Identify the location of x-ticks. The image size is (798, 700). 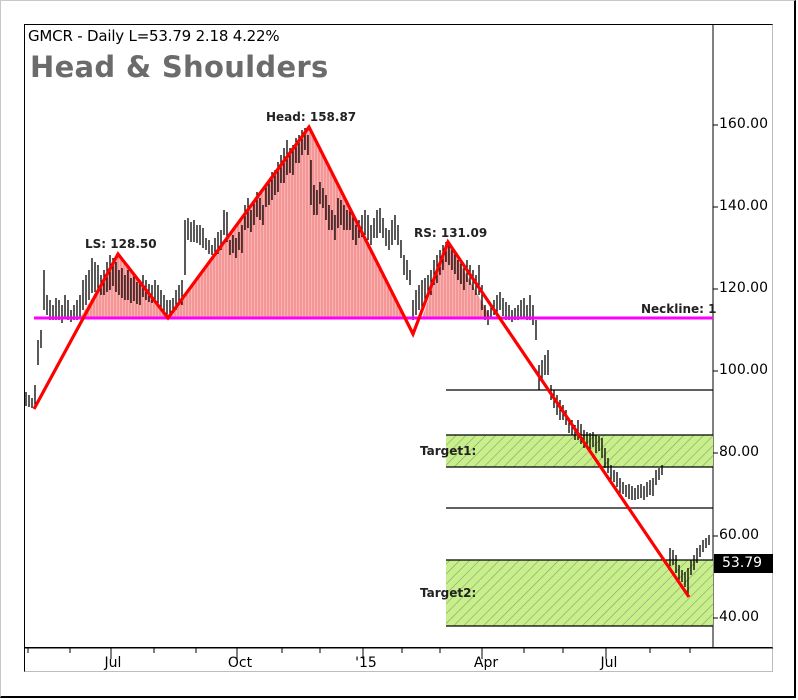
(359, 653).